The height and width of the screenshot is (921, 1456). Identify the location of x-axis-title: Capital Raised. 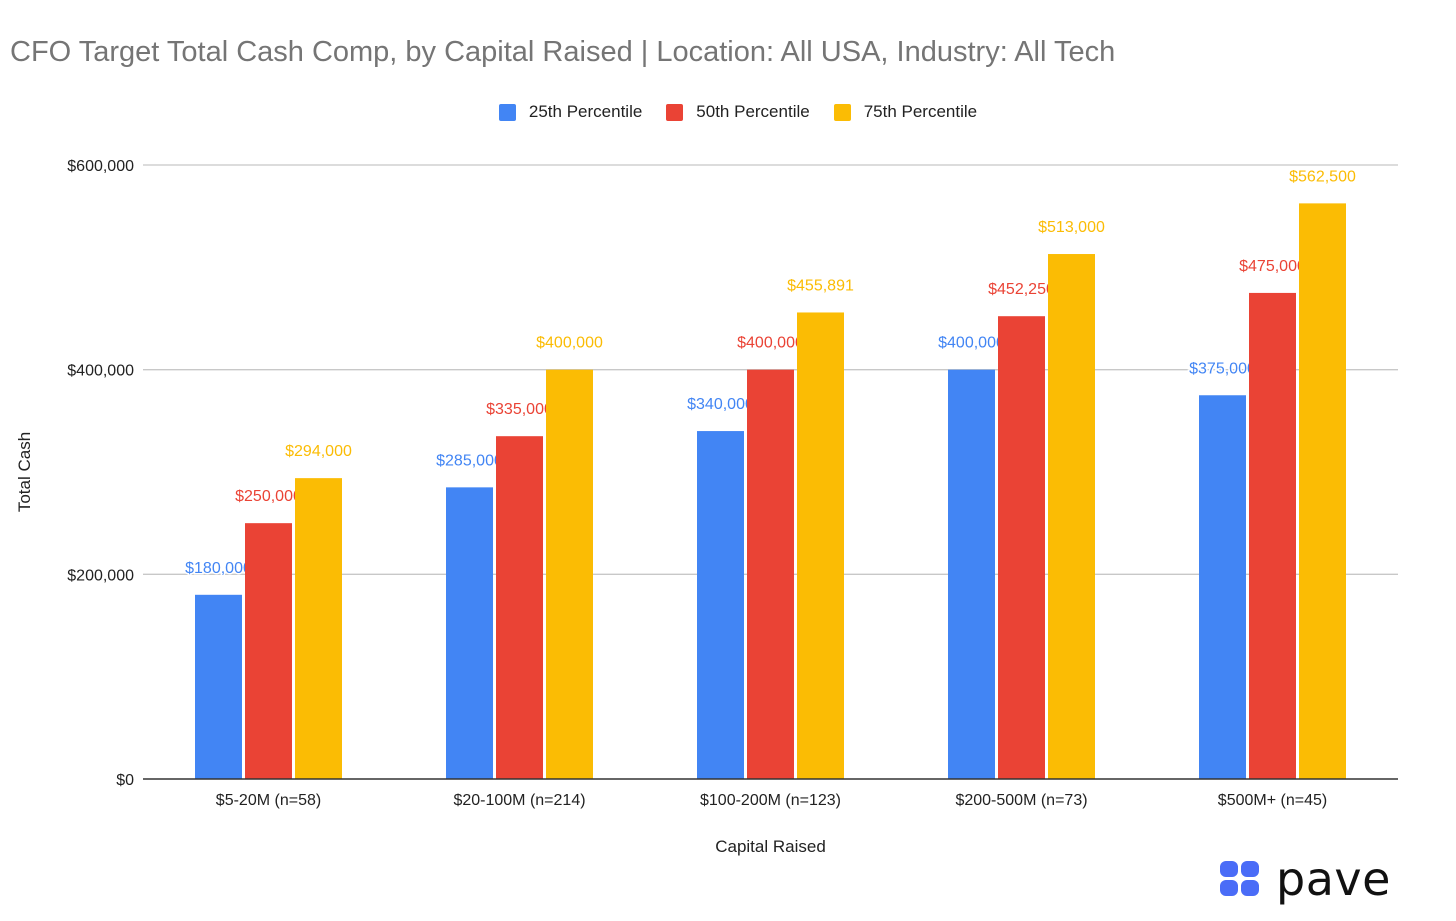
(770, 846).